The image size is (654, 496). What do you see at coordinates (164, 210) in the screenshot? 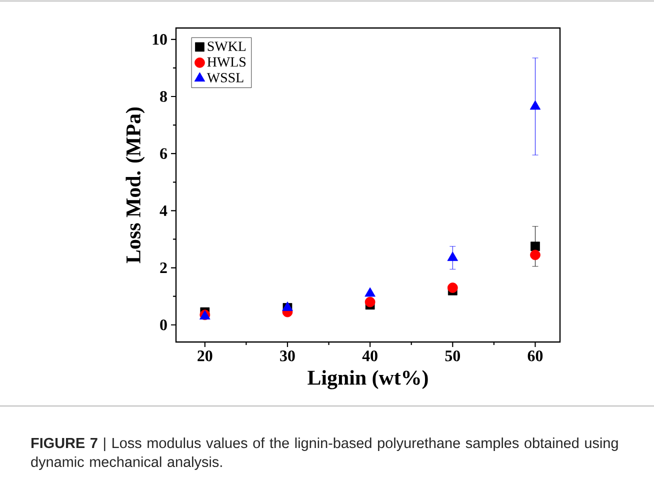
I see `y-tick-label: 4` at bounding box center [164, 210].